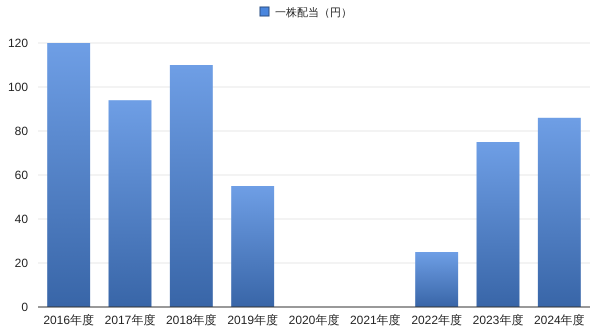  I want to click on x-tick-label: 2016年度, so click(68, 320).